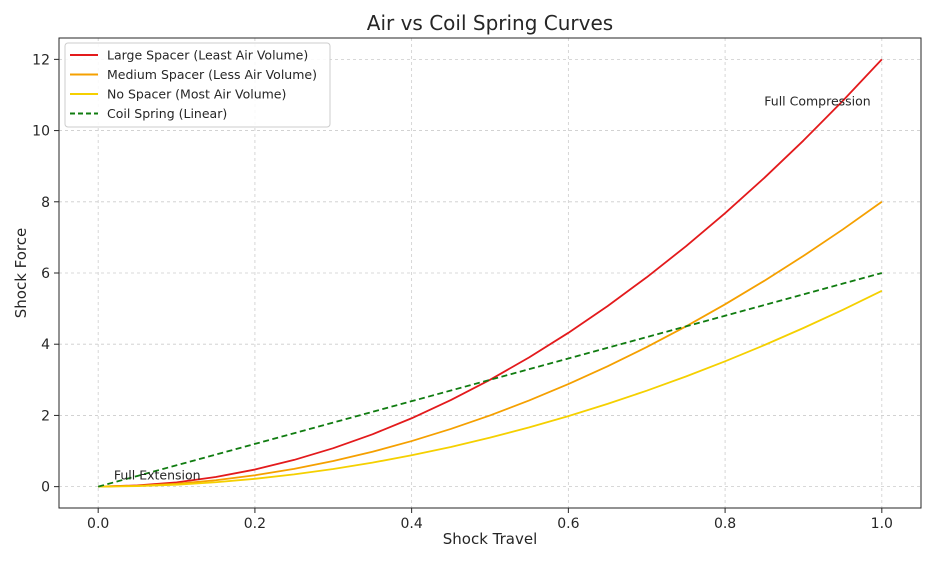  Describe the element at coordinates (45, 488) in the screenshot. I see `y-tick-label: 0` at that location.